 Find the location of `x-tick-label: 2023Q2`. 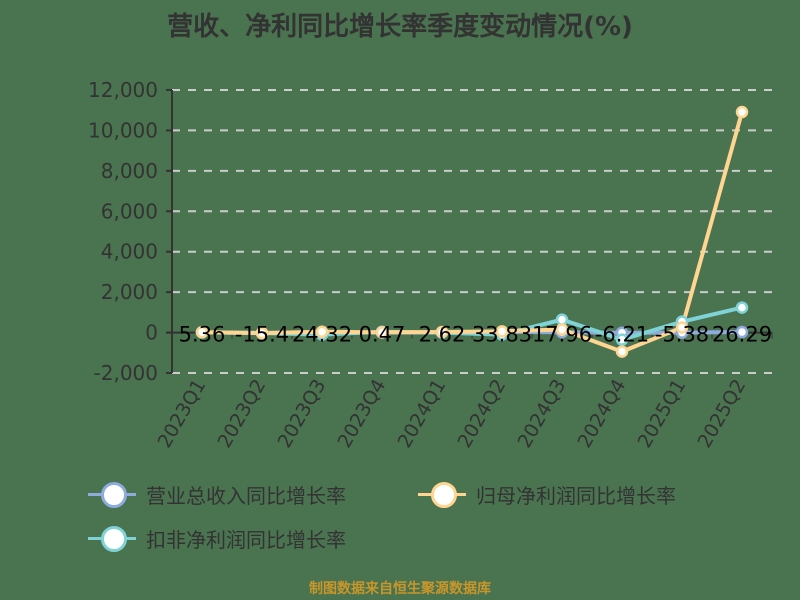

x-tick-label: 2023Q2 is located at coordinates (242, 414).